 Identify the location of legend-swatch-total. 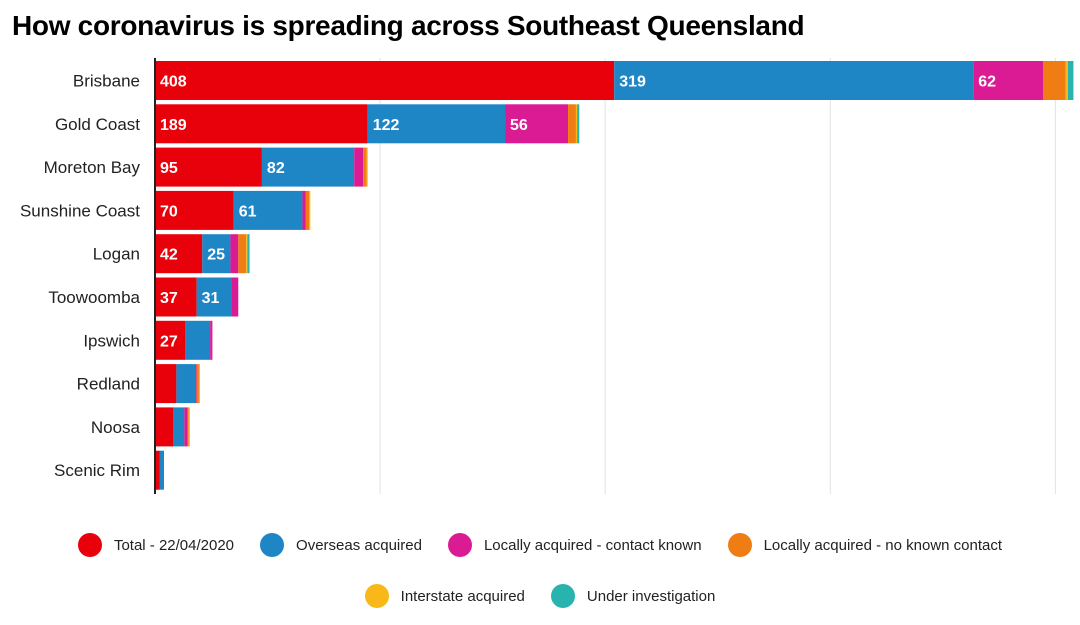
(89, 545).